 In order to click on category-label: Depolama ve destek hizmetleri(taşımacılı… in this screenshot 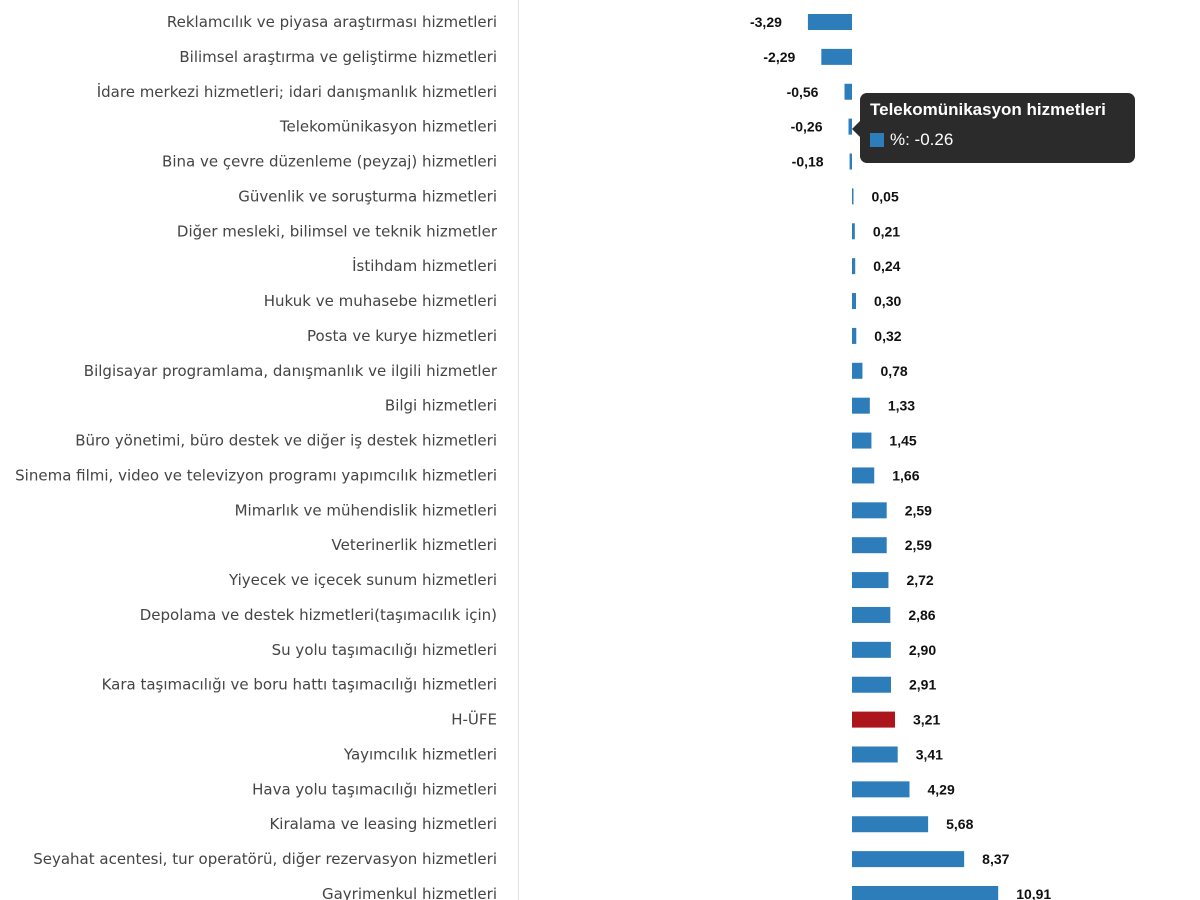, I will do `click(318, 615)`.